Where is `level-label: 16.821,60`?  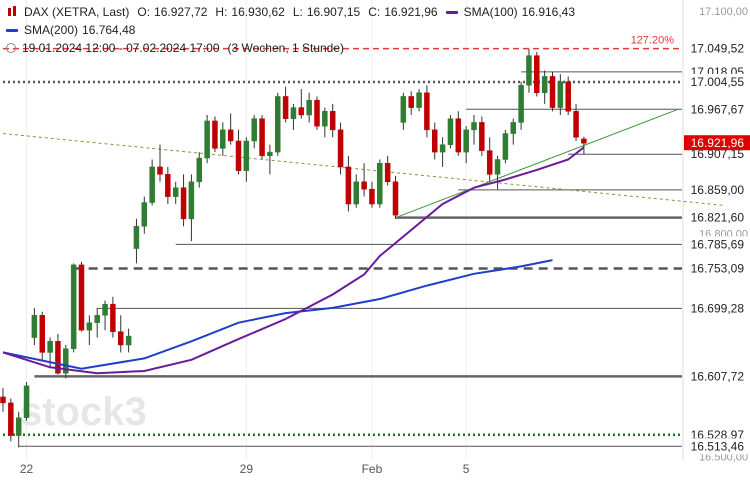
level-label: 16.821,60 is located at coordinates (718, 218).